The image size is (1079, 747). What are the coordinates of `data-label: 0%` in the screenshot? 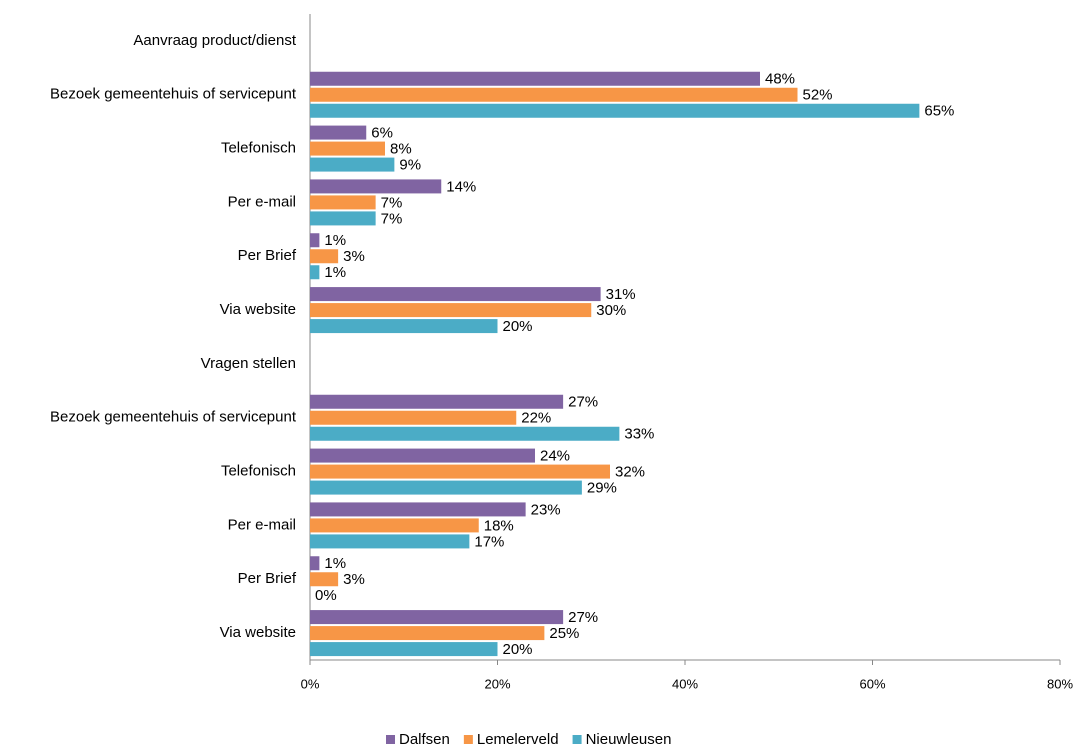 It's located at (326, 595).